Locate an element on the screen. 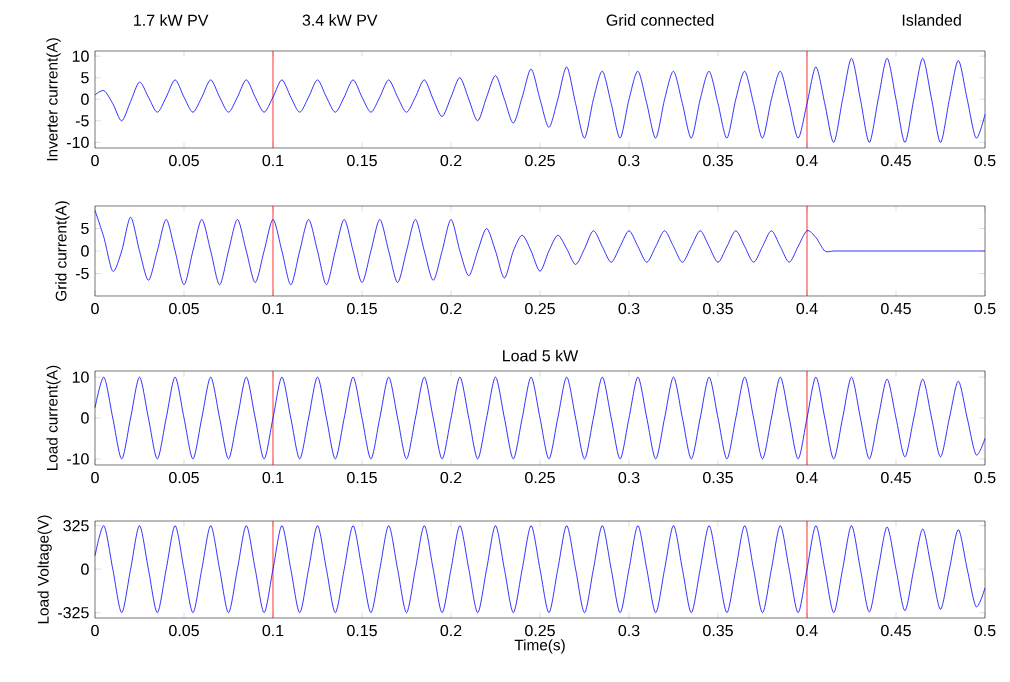 The image size is (1010, 682). y-tick-label: -325 is located at coordinates (73, 612).